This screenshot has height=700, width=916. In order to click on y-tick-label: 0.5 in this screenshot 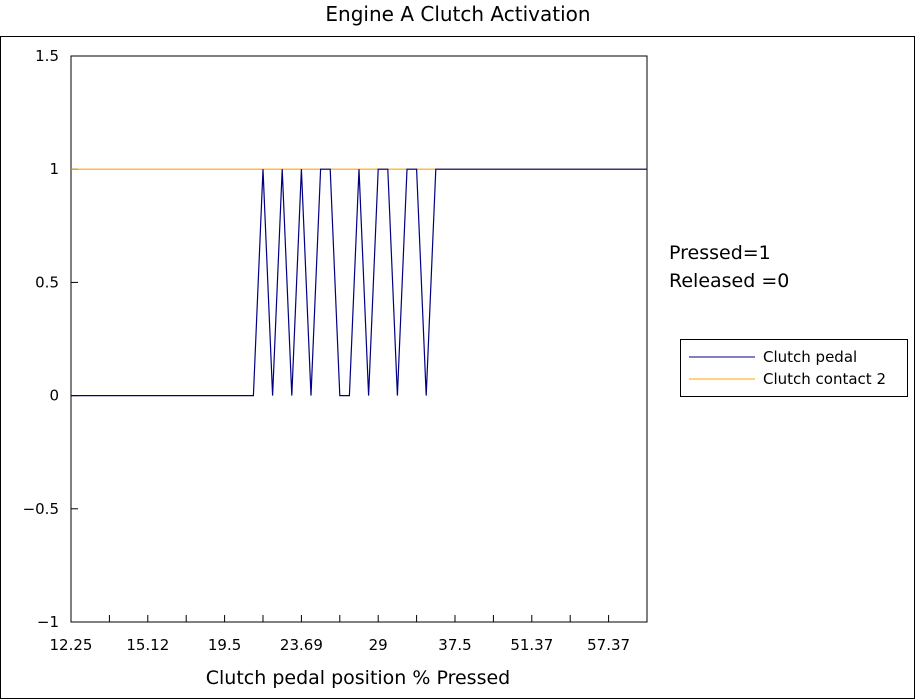, I will do `click(47, 282)`.